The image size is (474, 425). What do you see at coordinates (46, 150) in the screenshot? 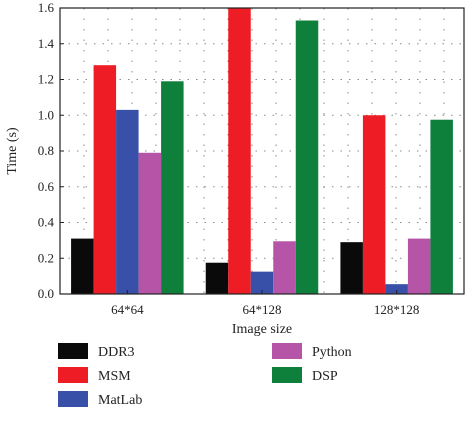
I see `y-tick-label: 0.8` at bounding box center [46, 150].